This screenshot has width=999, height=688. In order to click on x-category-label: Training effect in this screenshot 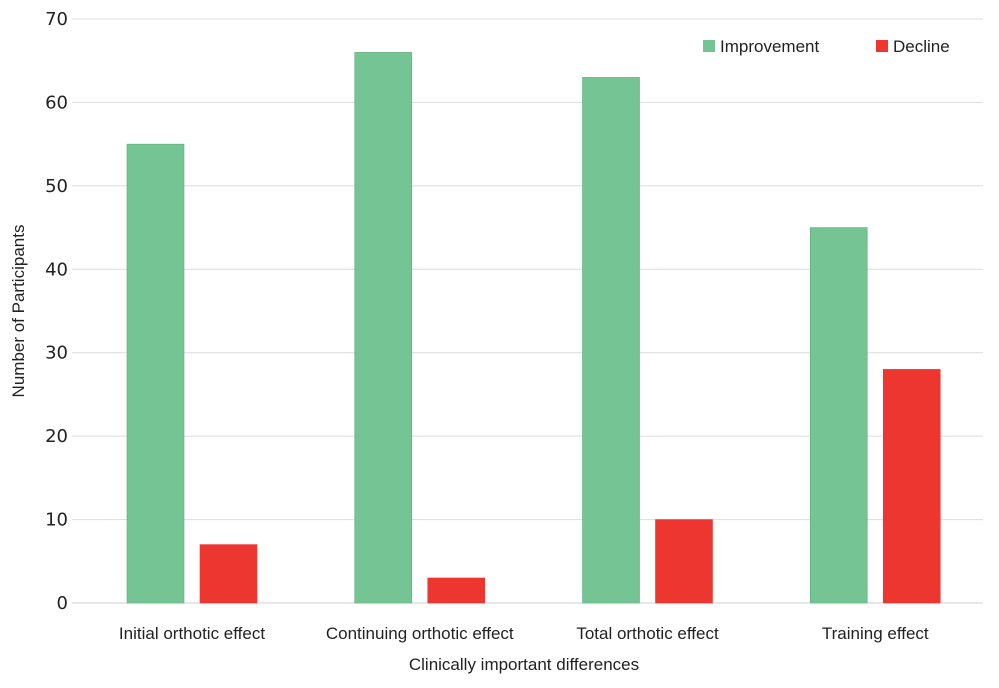, I will do `click(875, 633)`.